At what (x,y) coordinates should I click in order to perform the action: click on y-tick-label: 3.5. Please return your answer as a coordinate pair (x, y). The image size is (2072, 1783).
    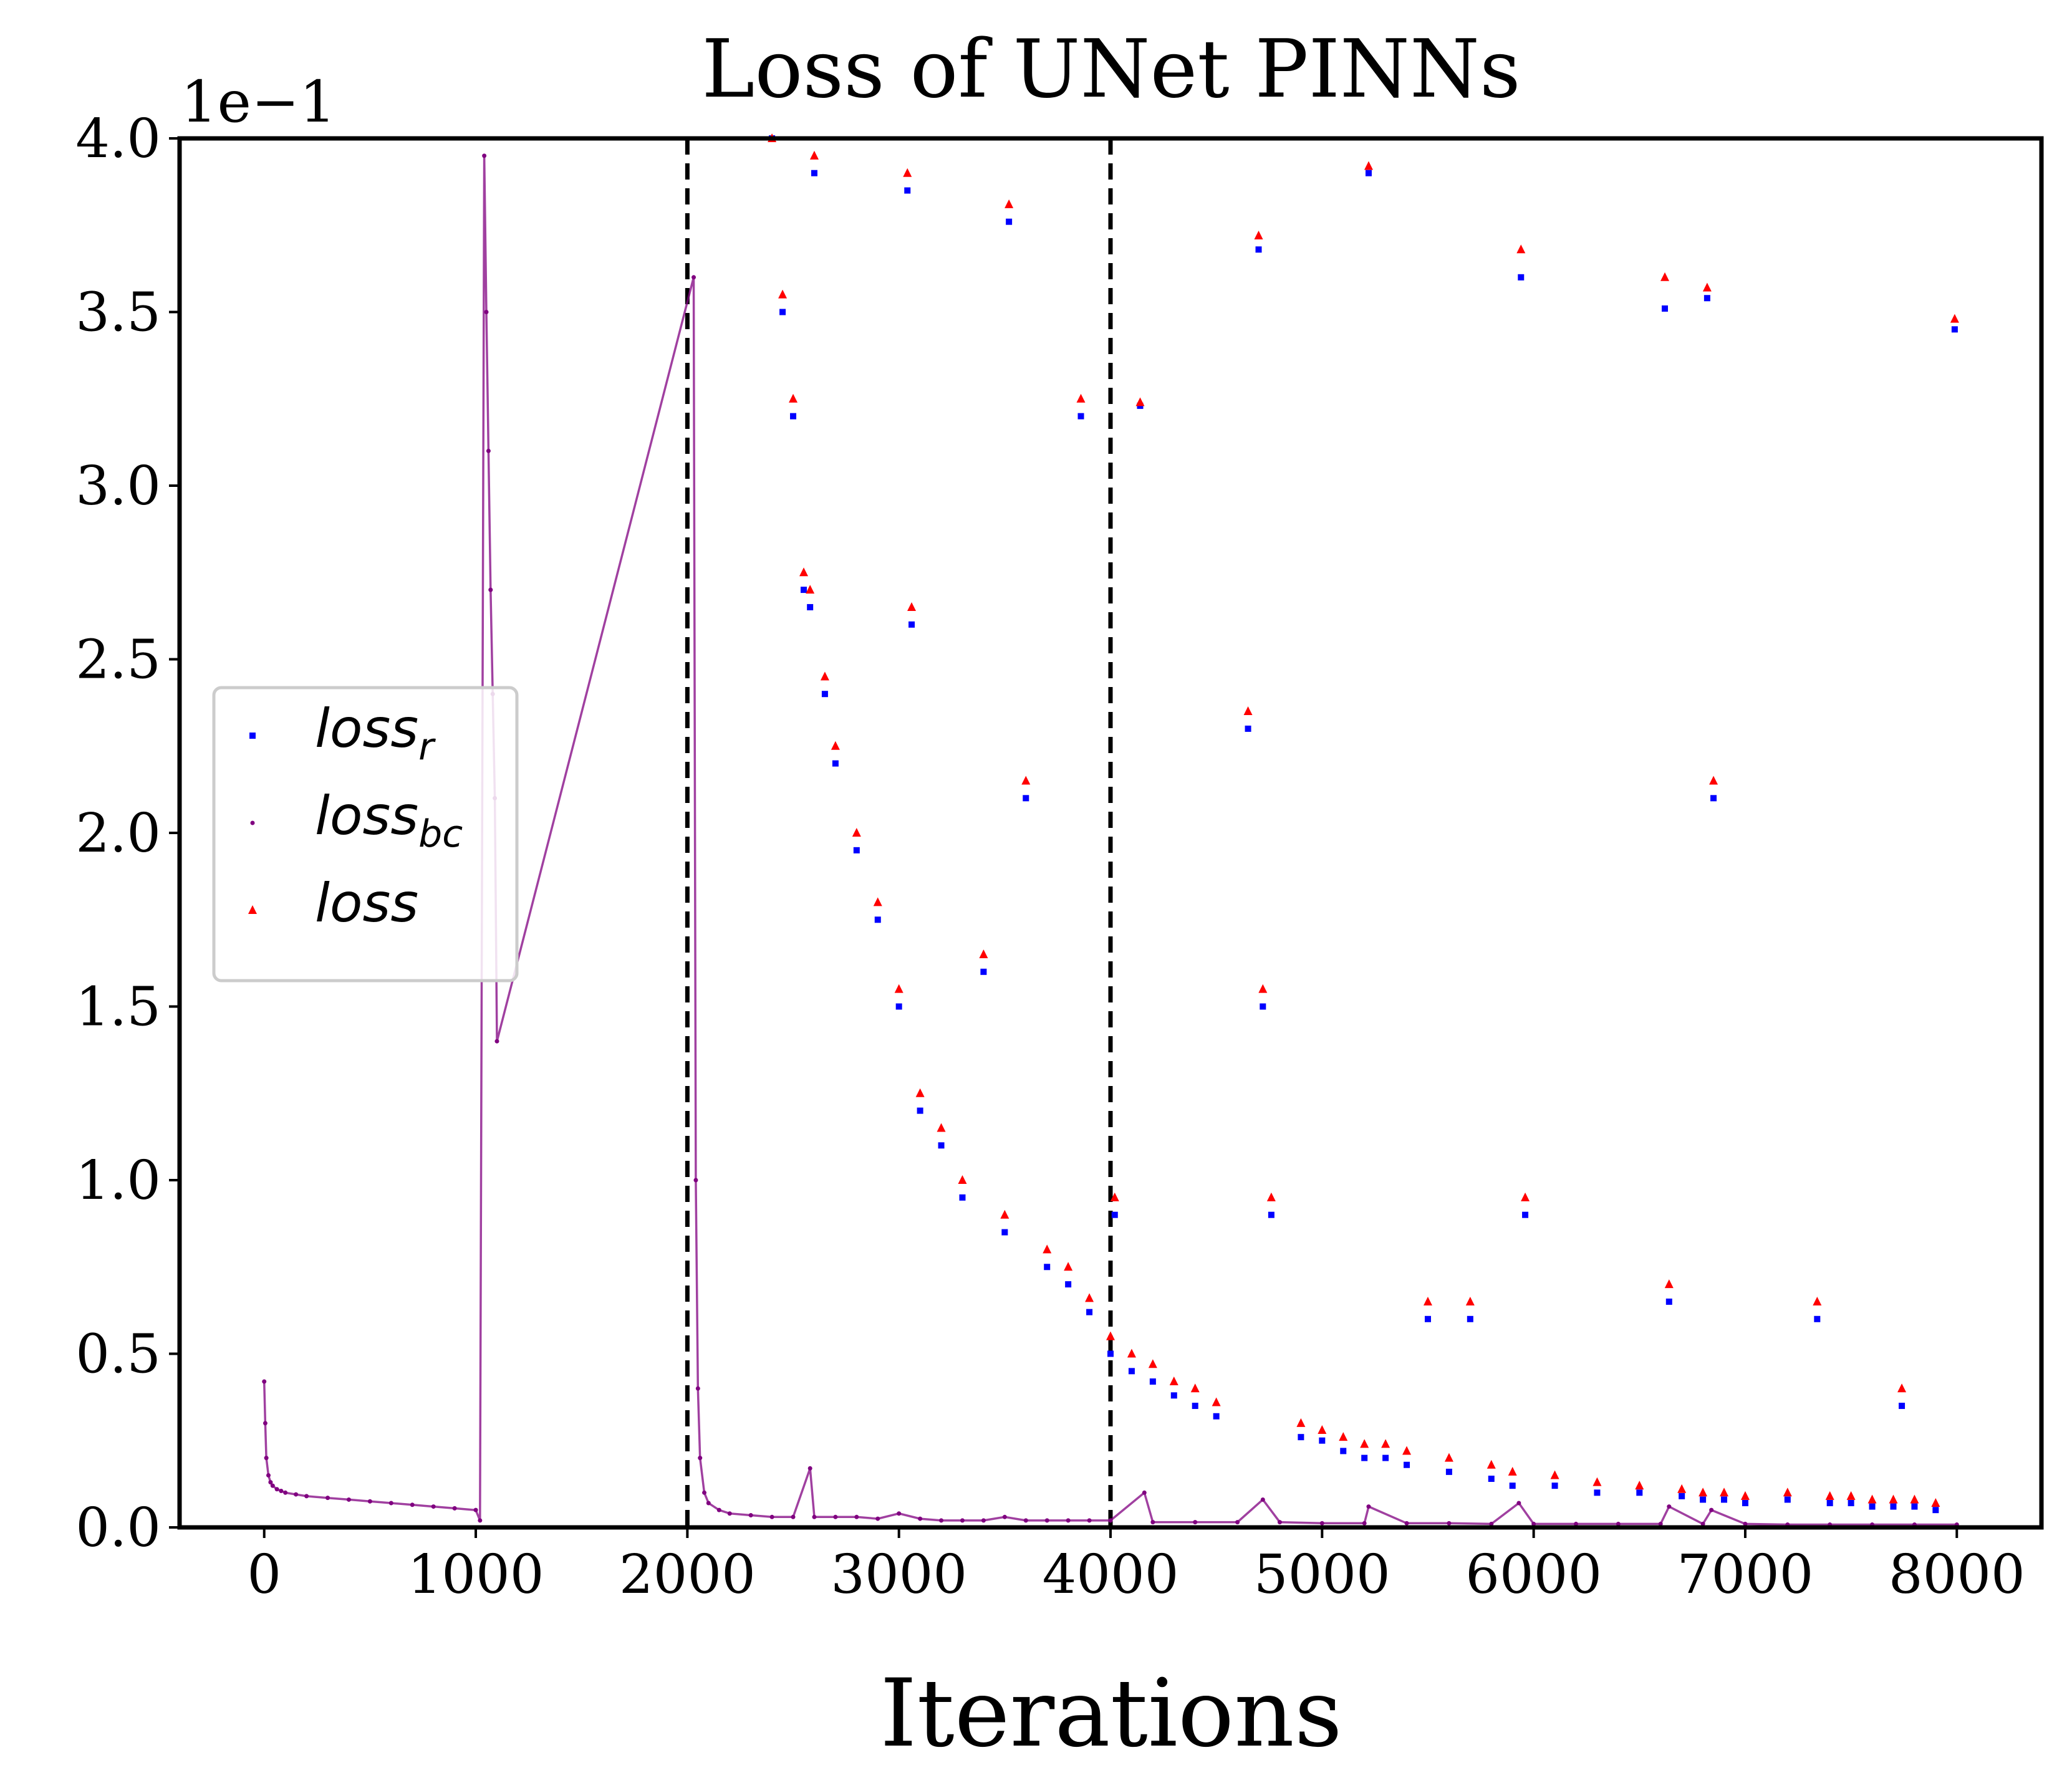
    Looking at the image, I should click on (118, 313).